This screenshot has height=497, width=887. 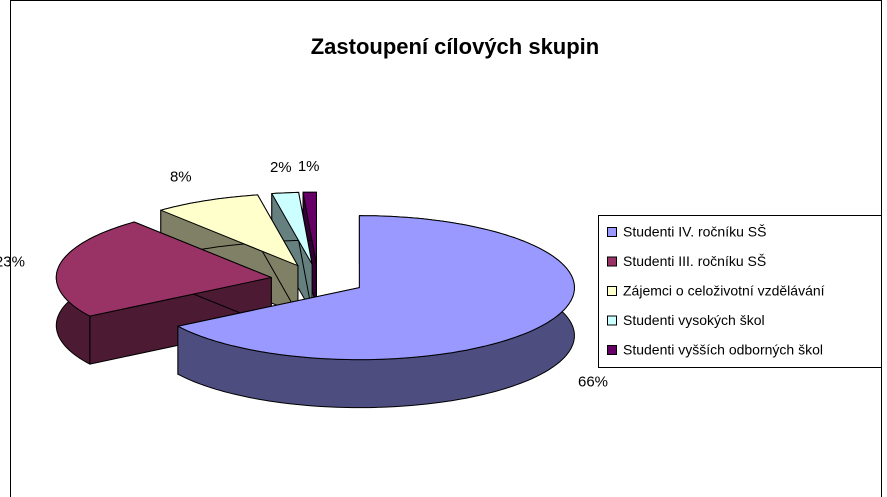 What do you see at coordinates (181, 177) in the screenshot?
I see `data-label: 8%` at bounding box center [181, 177].